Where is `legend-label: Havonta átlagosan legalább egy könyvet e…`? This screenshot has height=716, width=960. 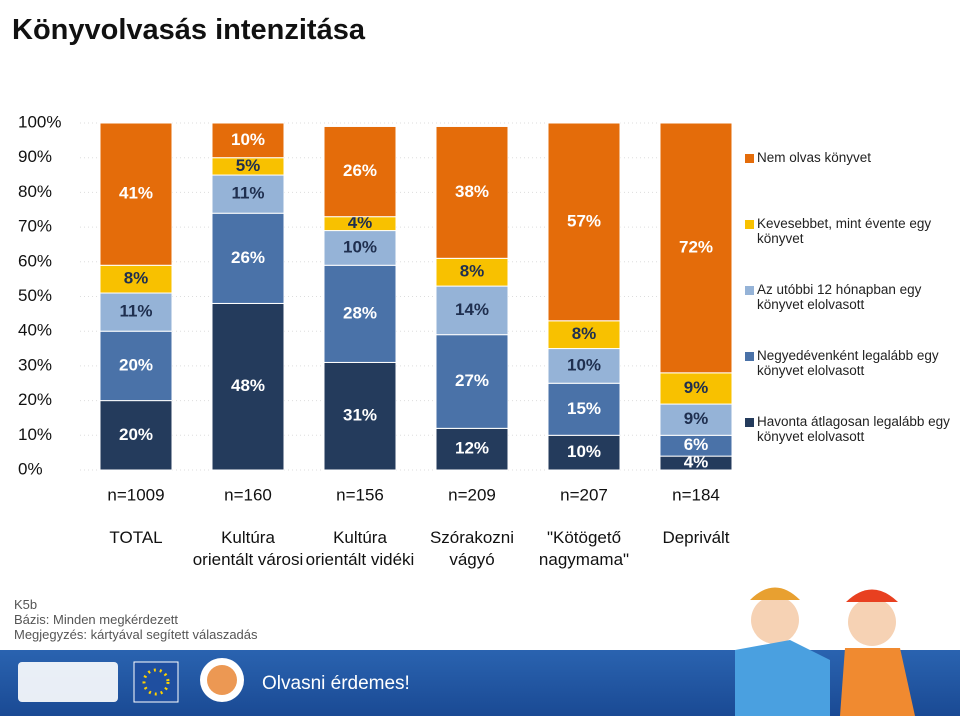
legend-label: Havonta átlagosan legalább egy könyvet e… is located at coordinates (853, 429).